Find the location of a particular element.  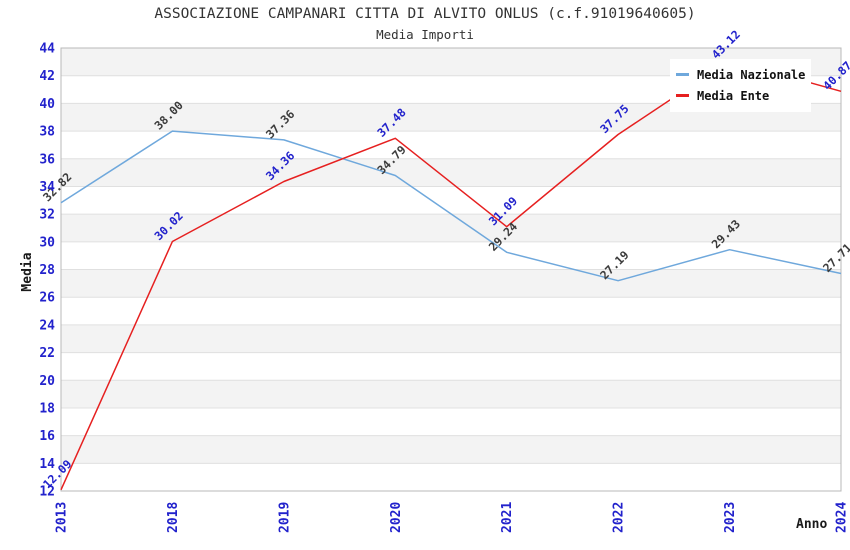

svg-text: 22 is located at coordinates (47, 353).